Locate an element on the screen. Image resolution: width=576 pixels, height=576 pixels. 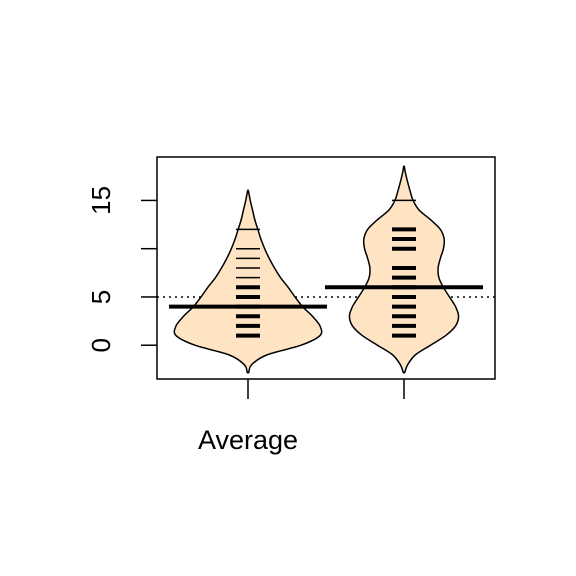
x-axis: Average is located at coordinates (301, 417).